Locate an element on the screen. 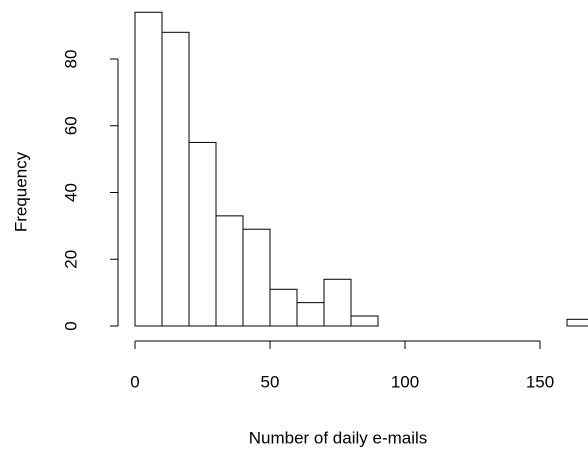 This screenshot has height=451, width=588. x-tick-label: 50 is located at coordinates (270, 381).